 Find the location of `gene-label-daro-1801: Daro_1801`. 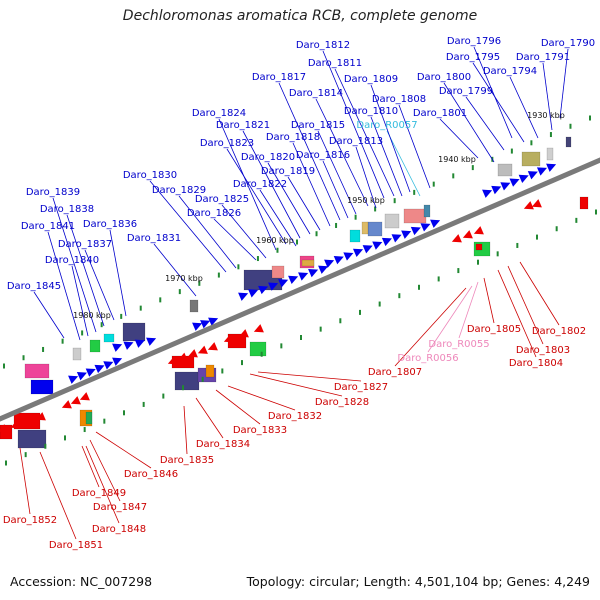

gene-label-daro-1801: Daro_1801 is located at coordinates (440, 113).